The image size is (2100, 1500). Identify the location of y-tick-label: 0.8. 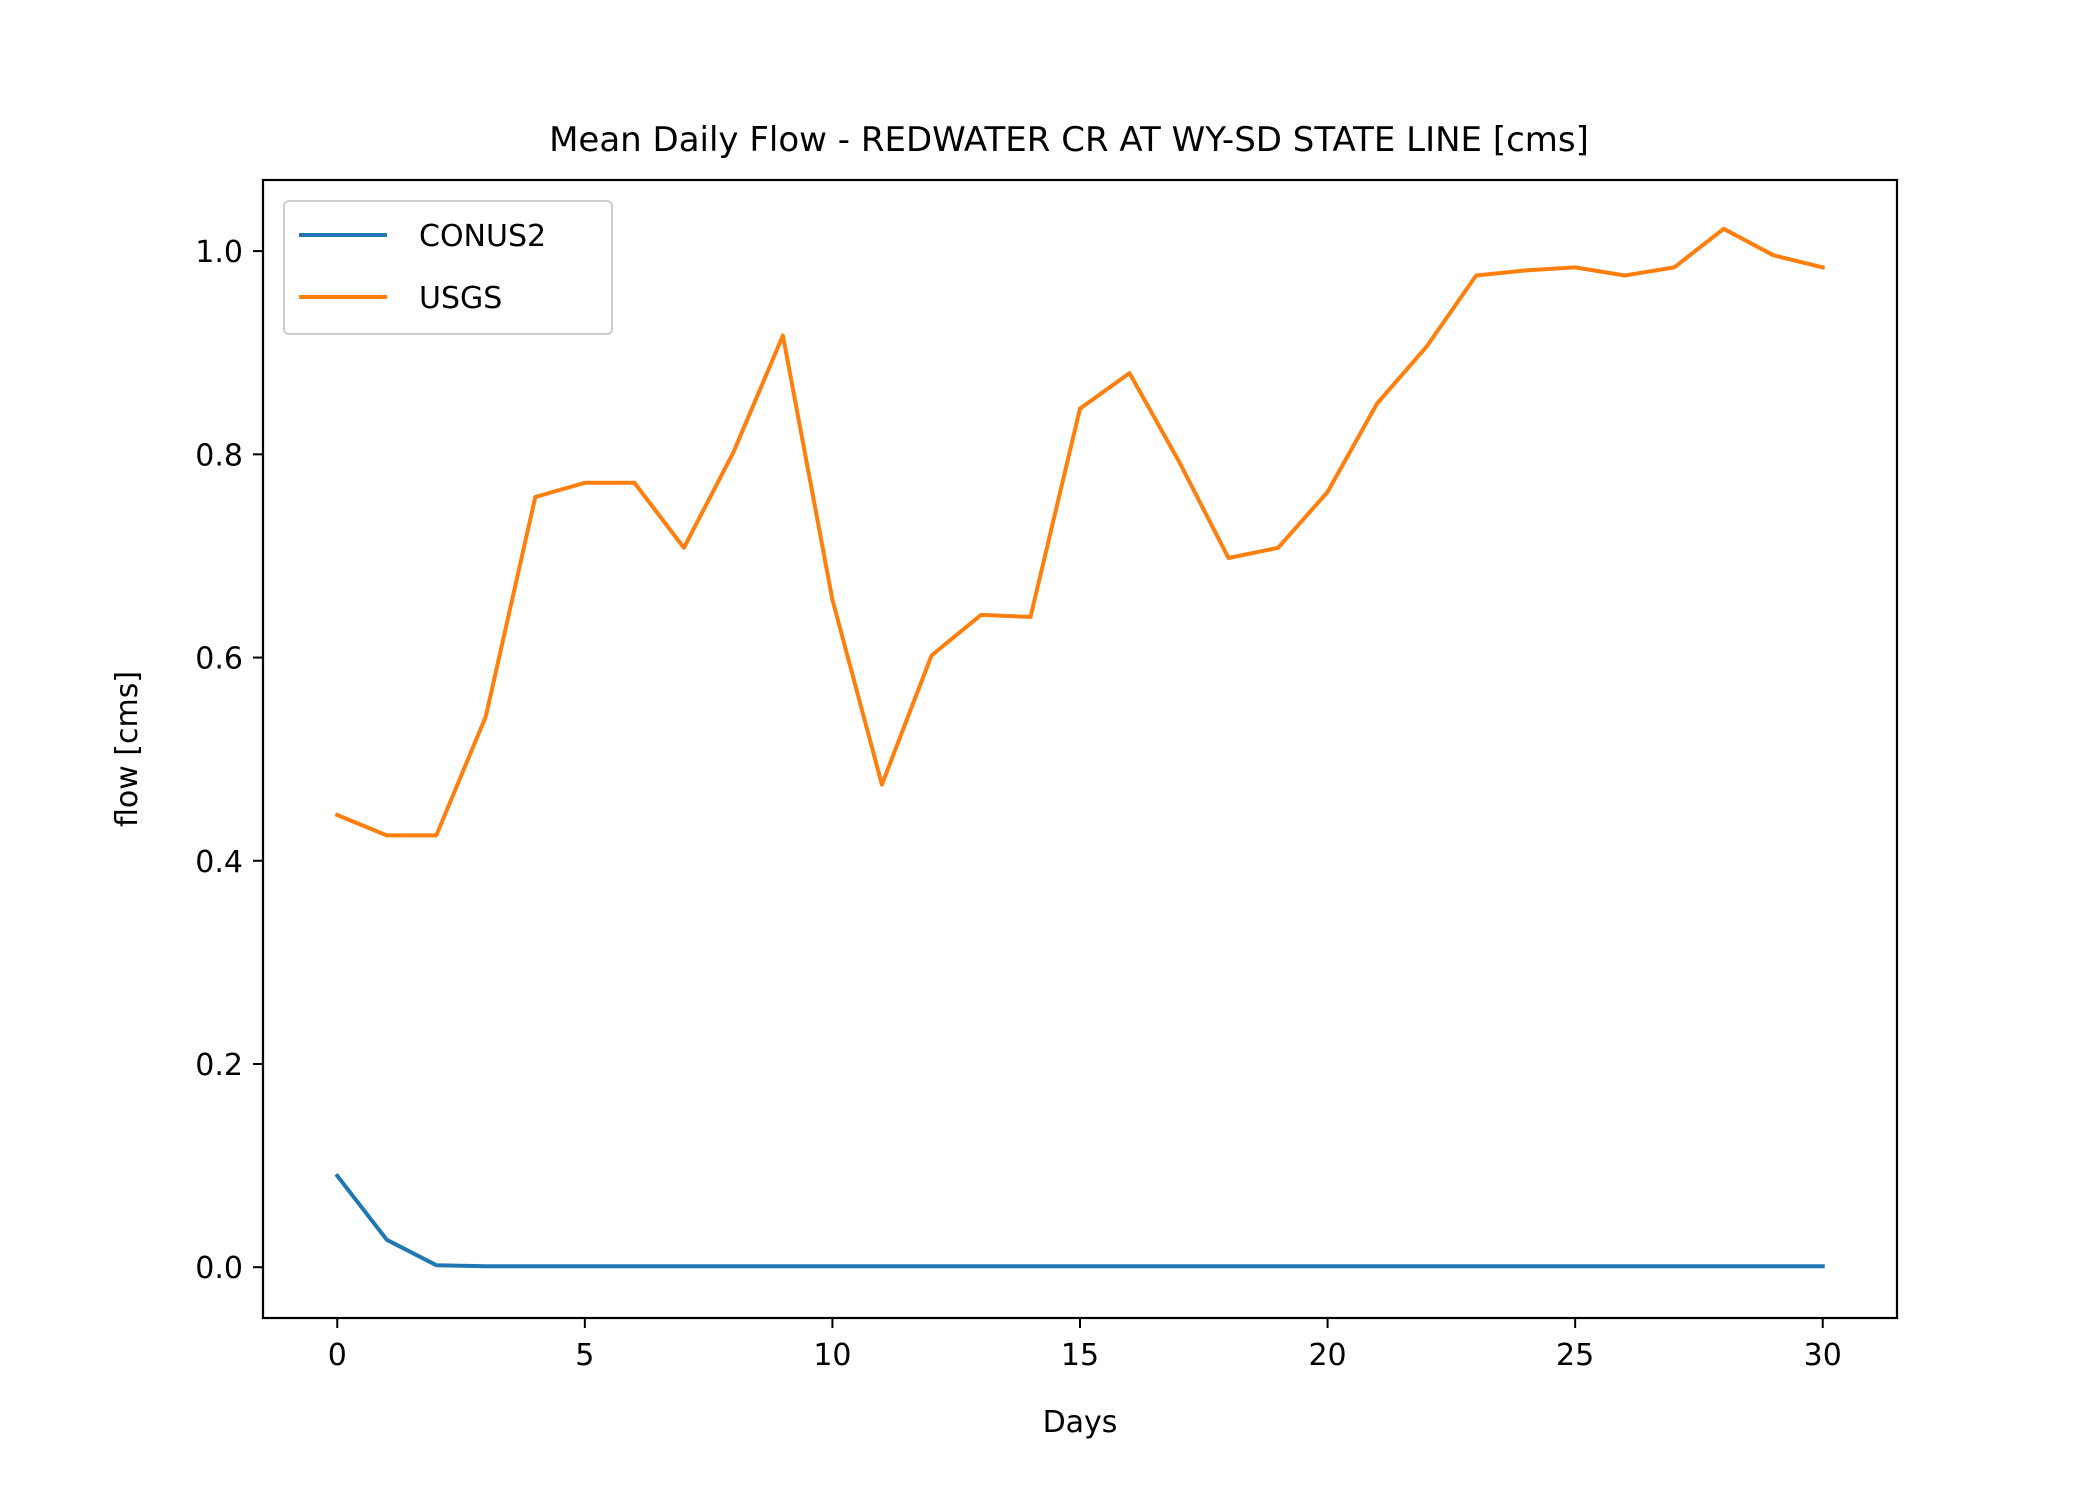
(219, 455).